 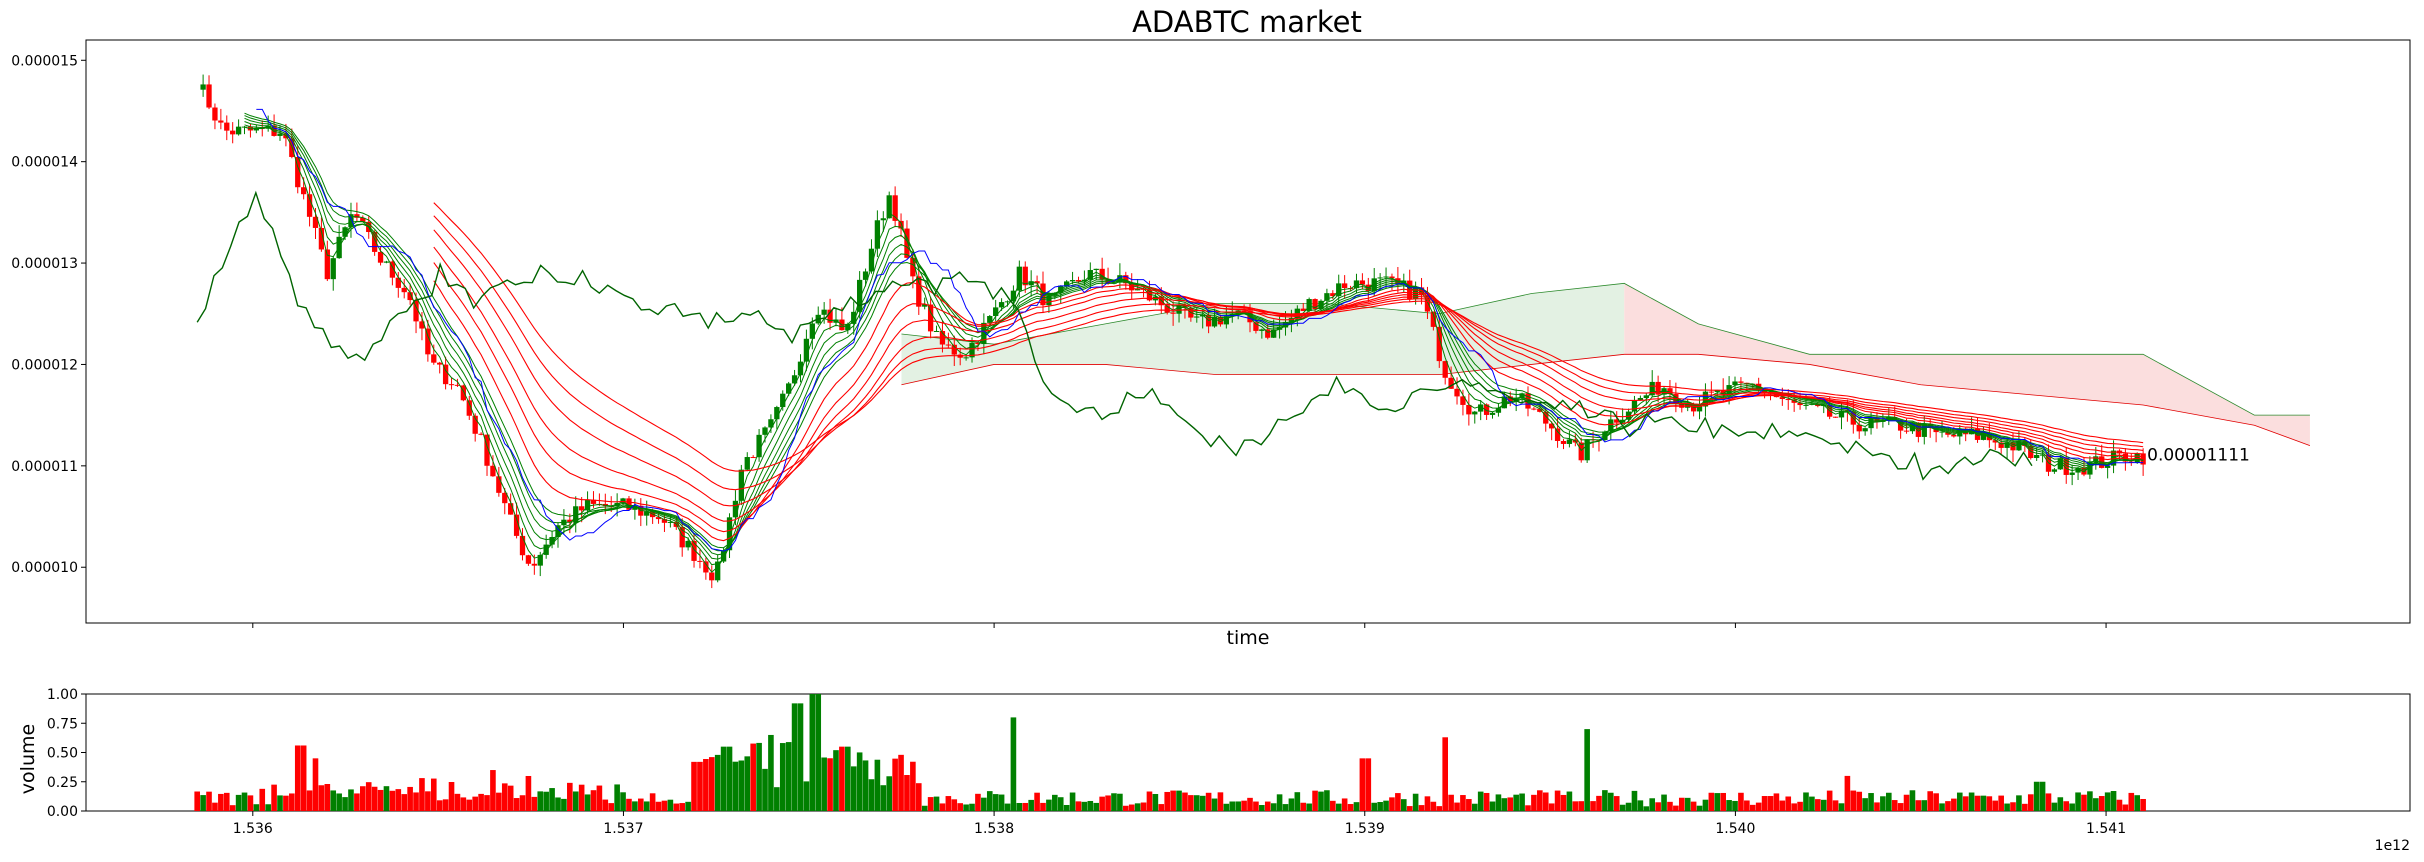 What do you see at coordinates (1967, 364) in the screenshot?
I see `ichimoku-cloud-bearish` at bounding box center [1967, 364].